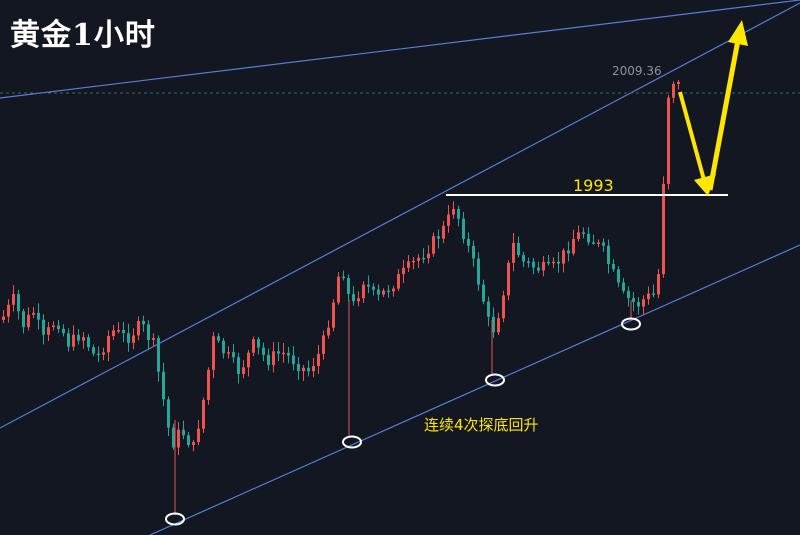 The height and width of the screenshot is (535, 800). What do you see at coordinates (724, 115) in the screenshot?
I see `up-arrow-shaft` at bounding box center [724, 115].